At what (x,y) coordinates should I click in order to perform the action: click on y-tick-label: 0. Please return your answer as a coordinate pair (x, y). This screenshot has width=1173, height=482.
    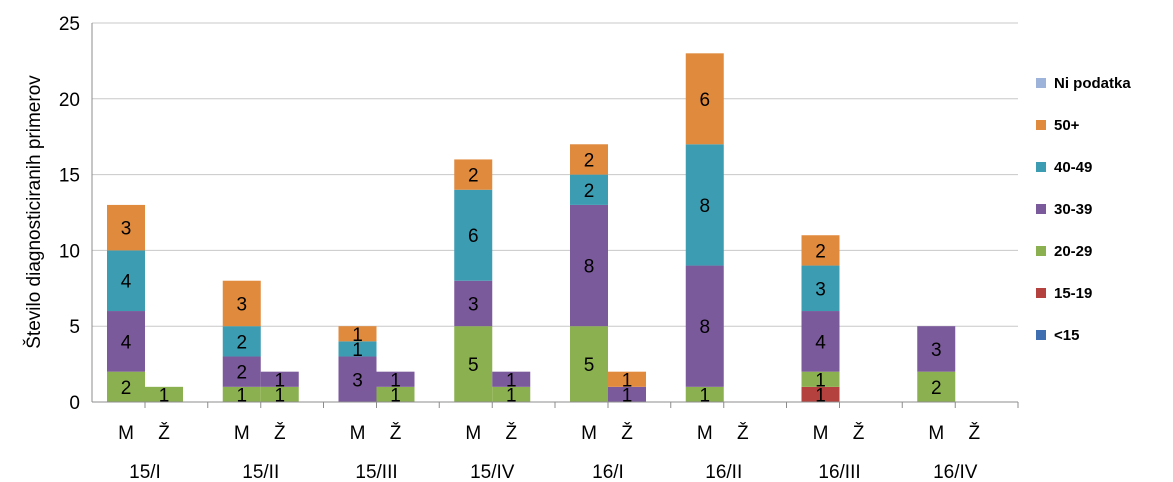
    Looking at the image, I should click on (74, 403).